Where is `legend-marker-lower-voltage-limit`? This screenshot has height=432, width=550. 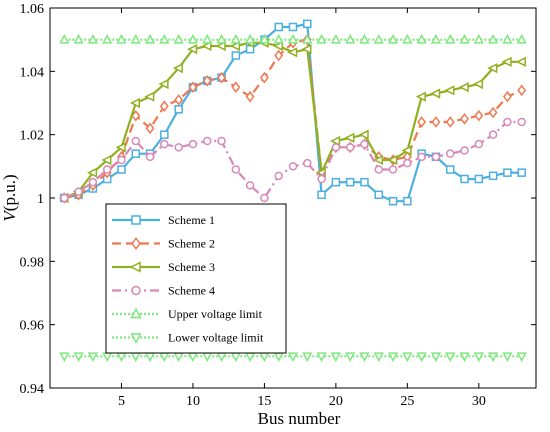
legend-marker-lower-voltage-limit is located at coordinates (136, 338).